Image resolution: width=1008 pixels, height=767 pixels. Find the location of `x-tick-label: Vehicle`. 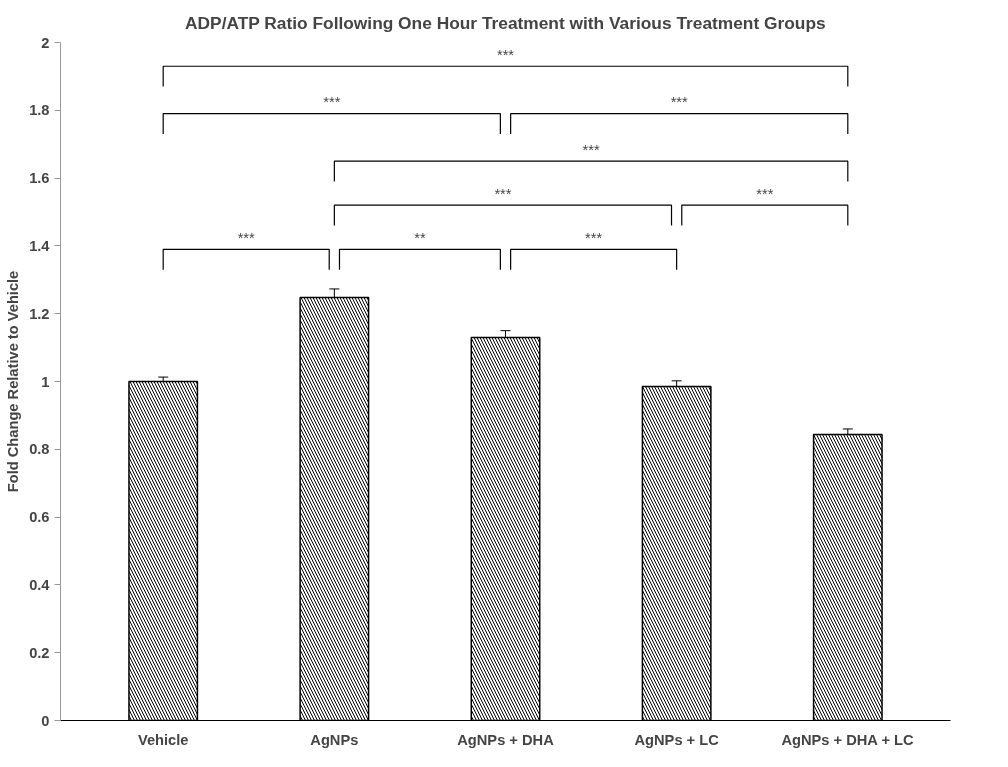

x-tick-label: Vehicle is located at coordinates (163, 739).